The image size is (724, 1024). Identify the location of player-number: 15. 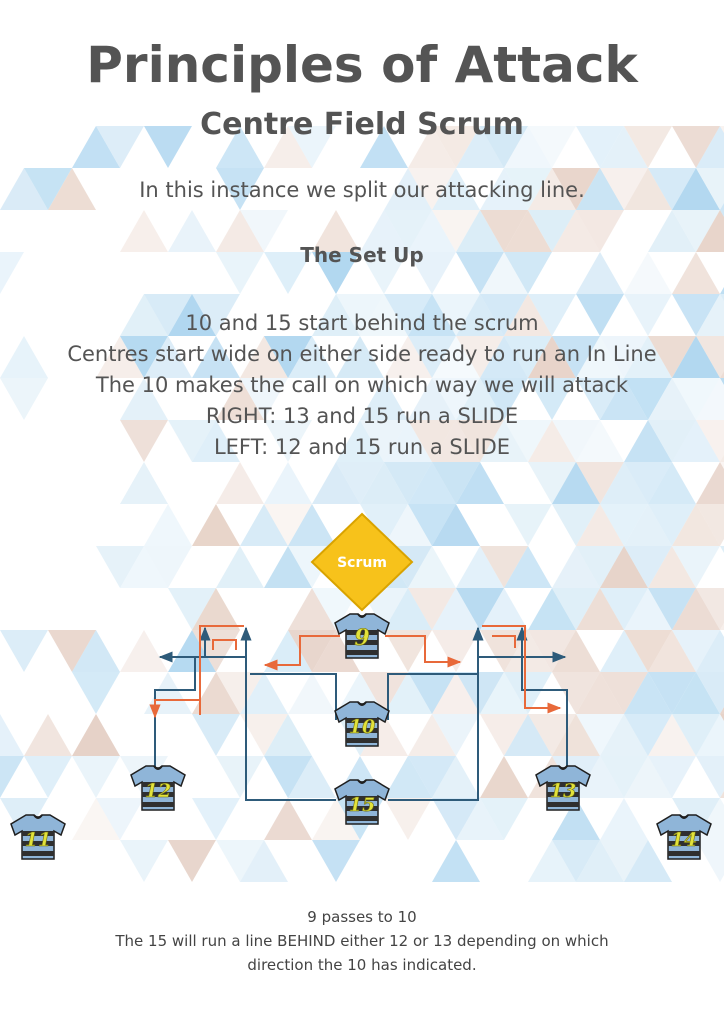
(362, 805).